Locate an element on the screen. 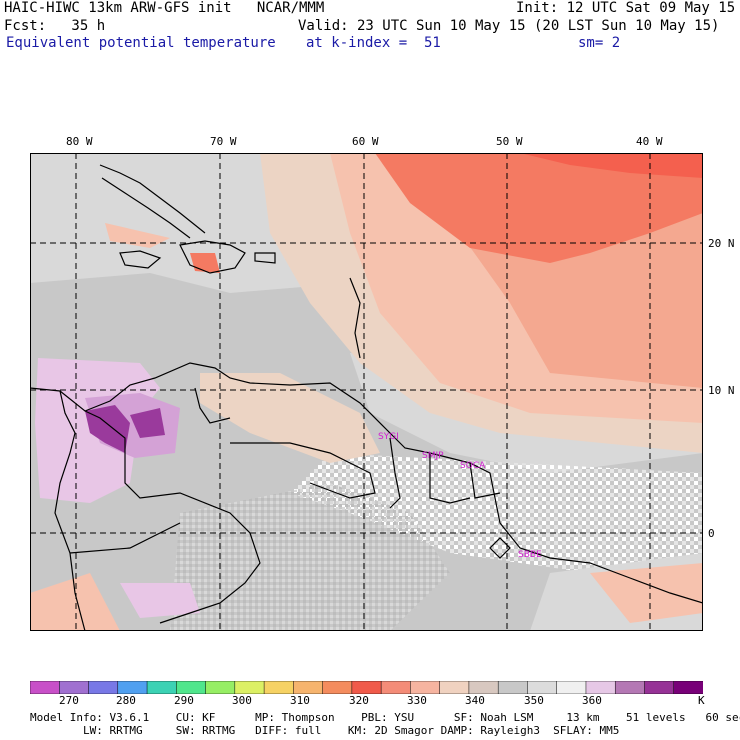 The height and width of the screenshot is (740, 740). coast-lake-maracaibo is located at coordinates (212, 405).